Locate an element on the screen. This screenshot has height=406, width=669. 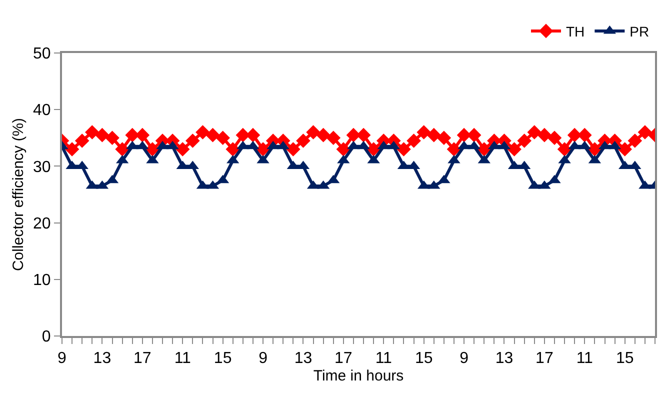
y-tick-label: 0 is located at coordinates (46, 337).